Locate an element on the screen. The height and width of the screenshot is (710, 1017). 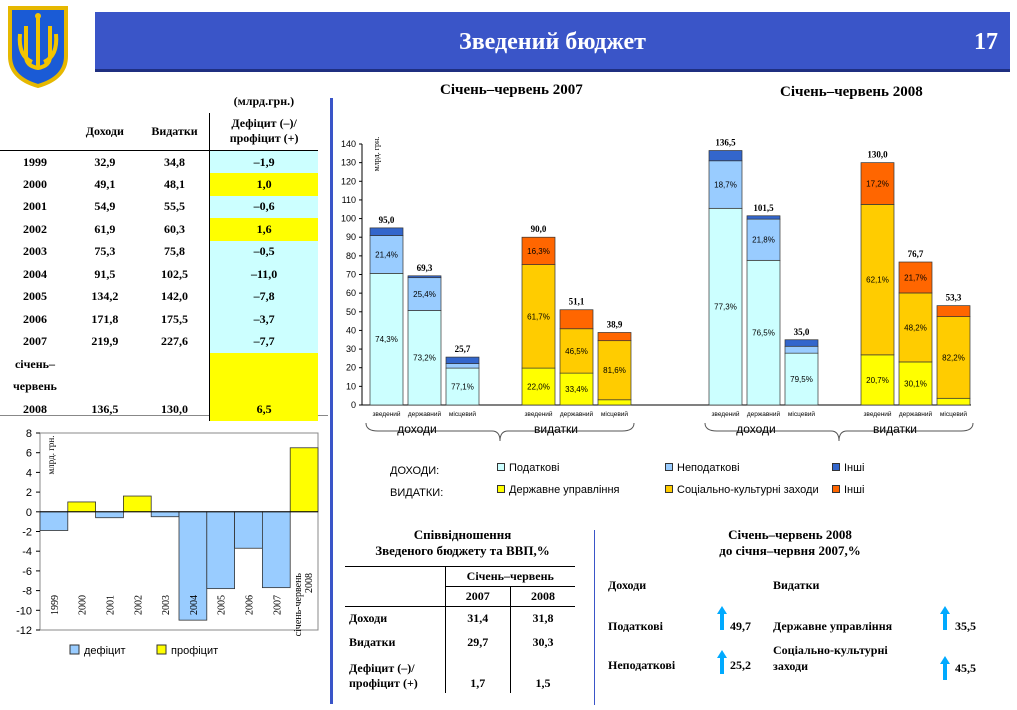
segment-label: 21,7% is located at coordinates (915, 277).